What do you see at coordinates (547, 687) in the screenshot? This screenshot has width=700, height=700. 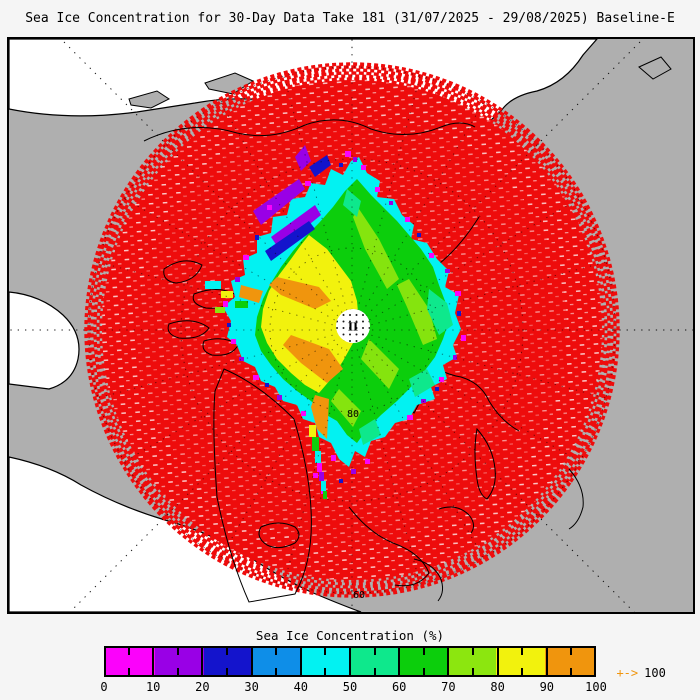 I see `colorbar-tick-label: 90` at bounding box center [547, 687].